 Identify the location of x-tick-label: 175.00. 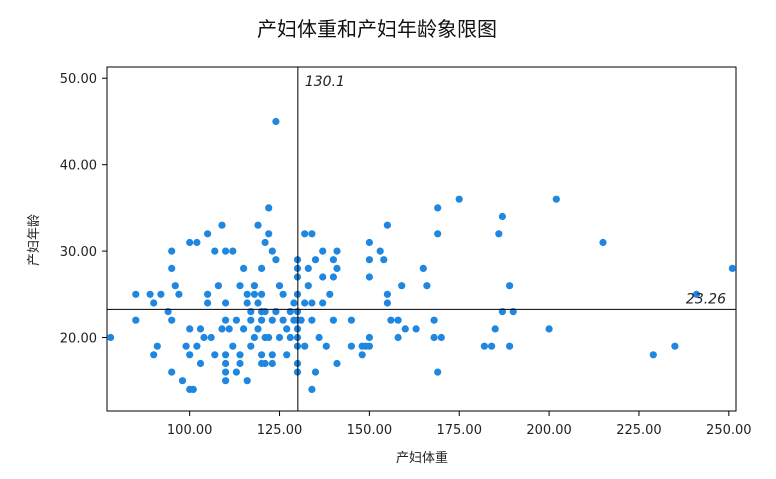
(459, 430).